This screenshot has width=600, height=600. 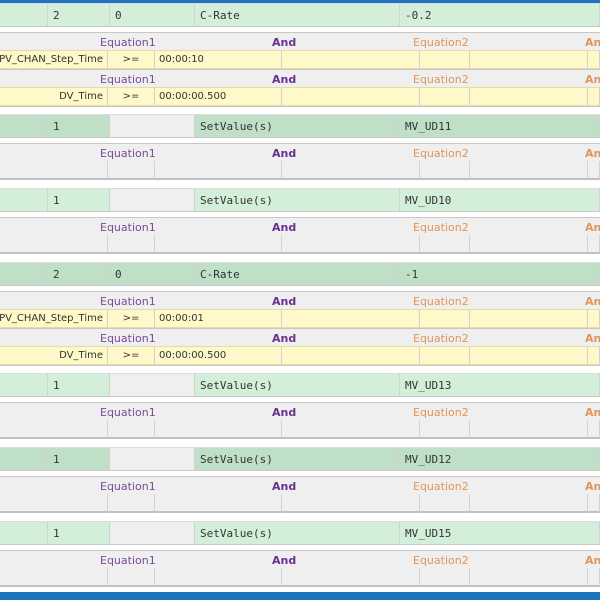 I want to click on step-cell: MV_UD11, so click(x=500, y=126).